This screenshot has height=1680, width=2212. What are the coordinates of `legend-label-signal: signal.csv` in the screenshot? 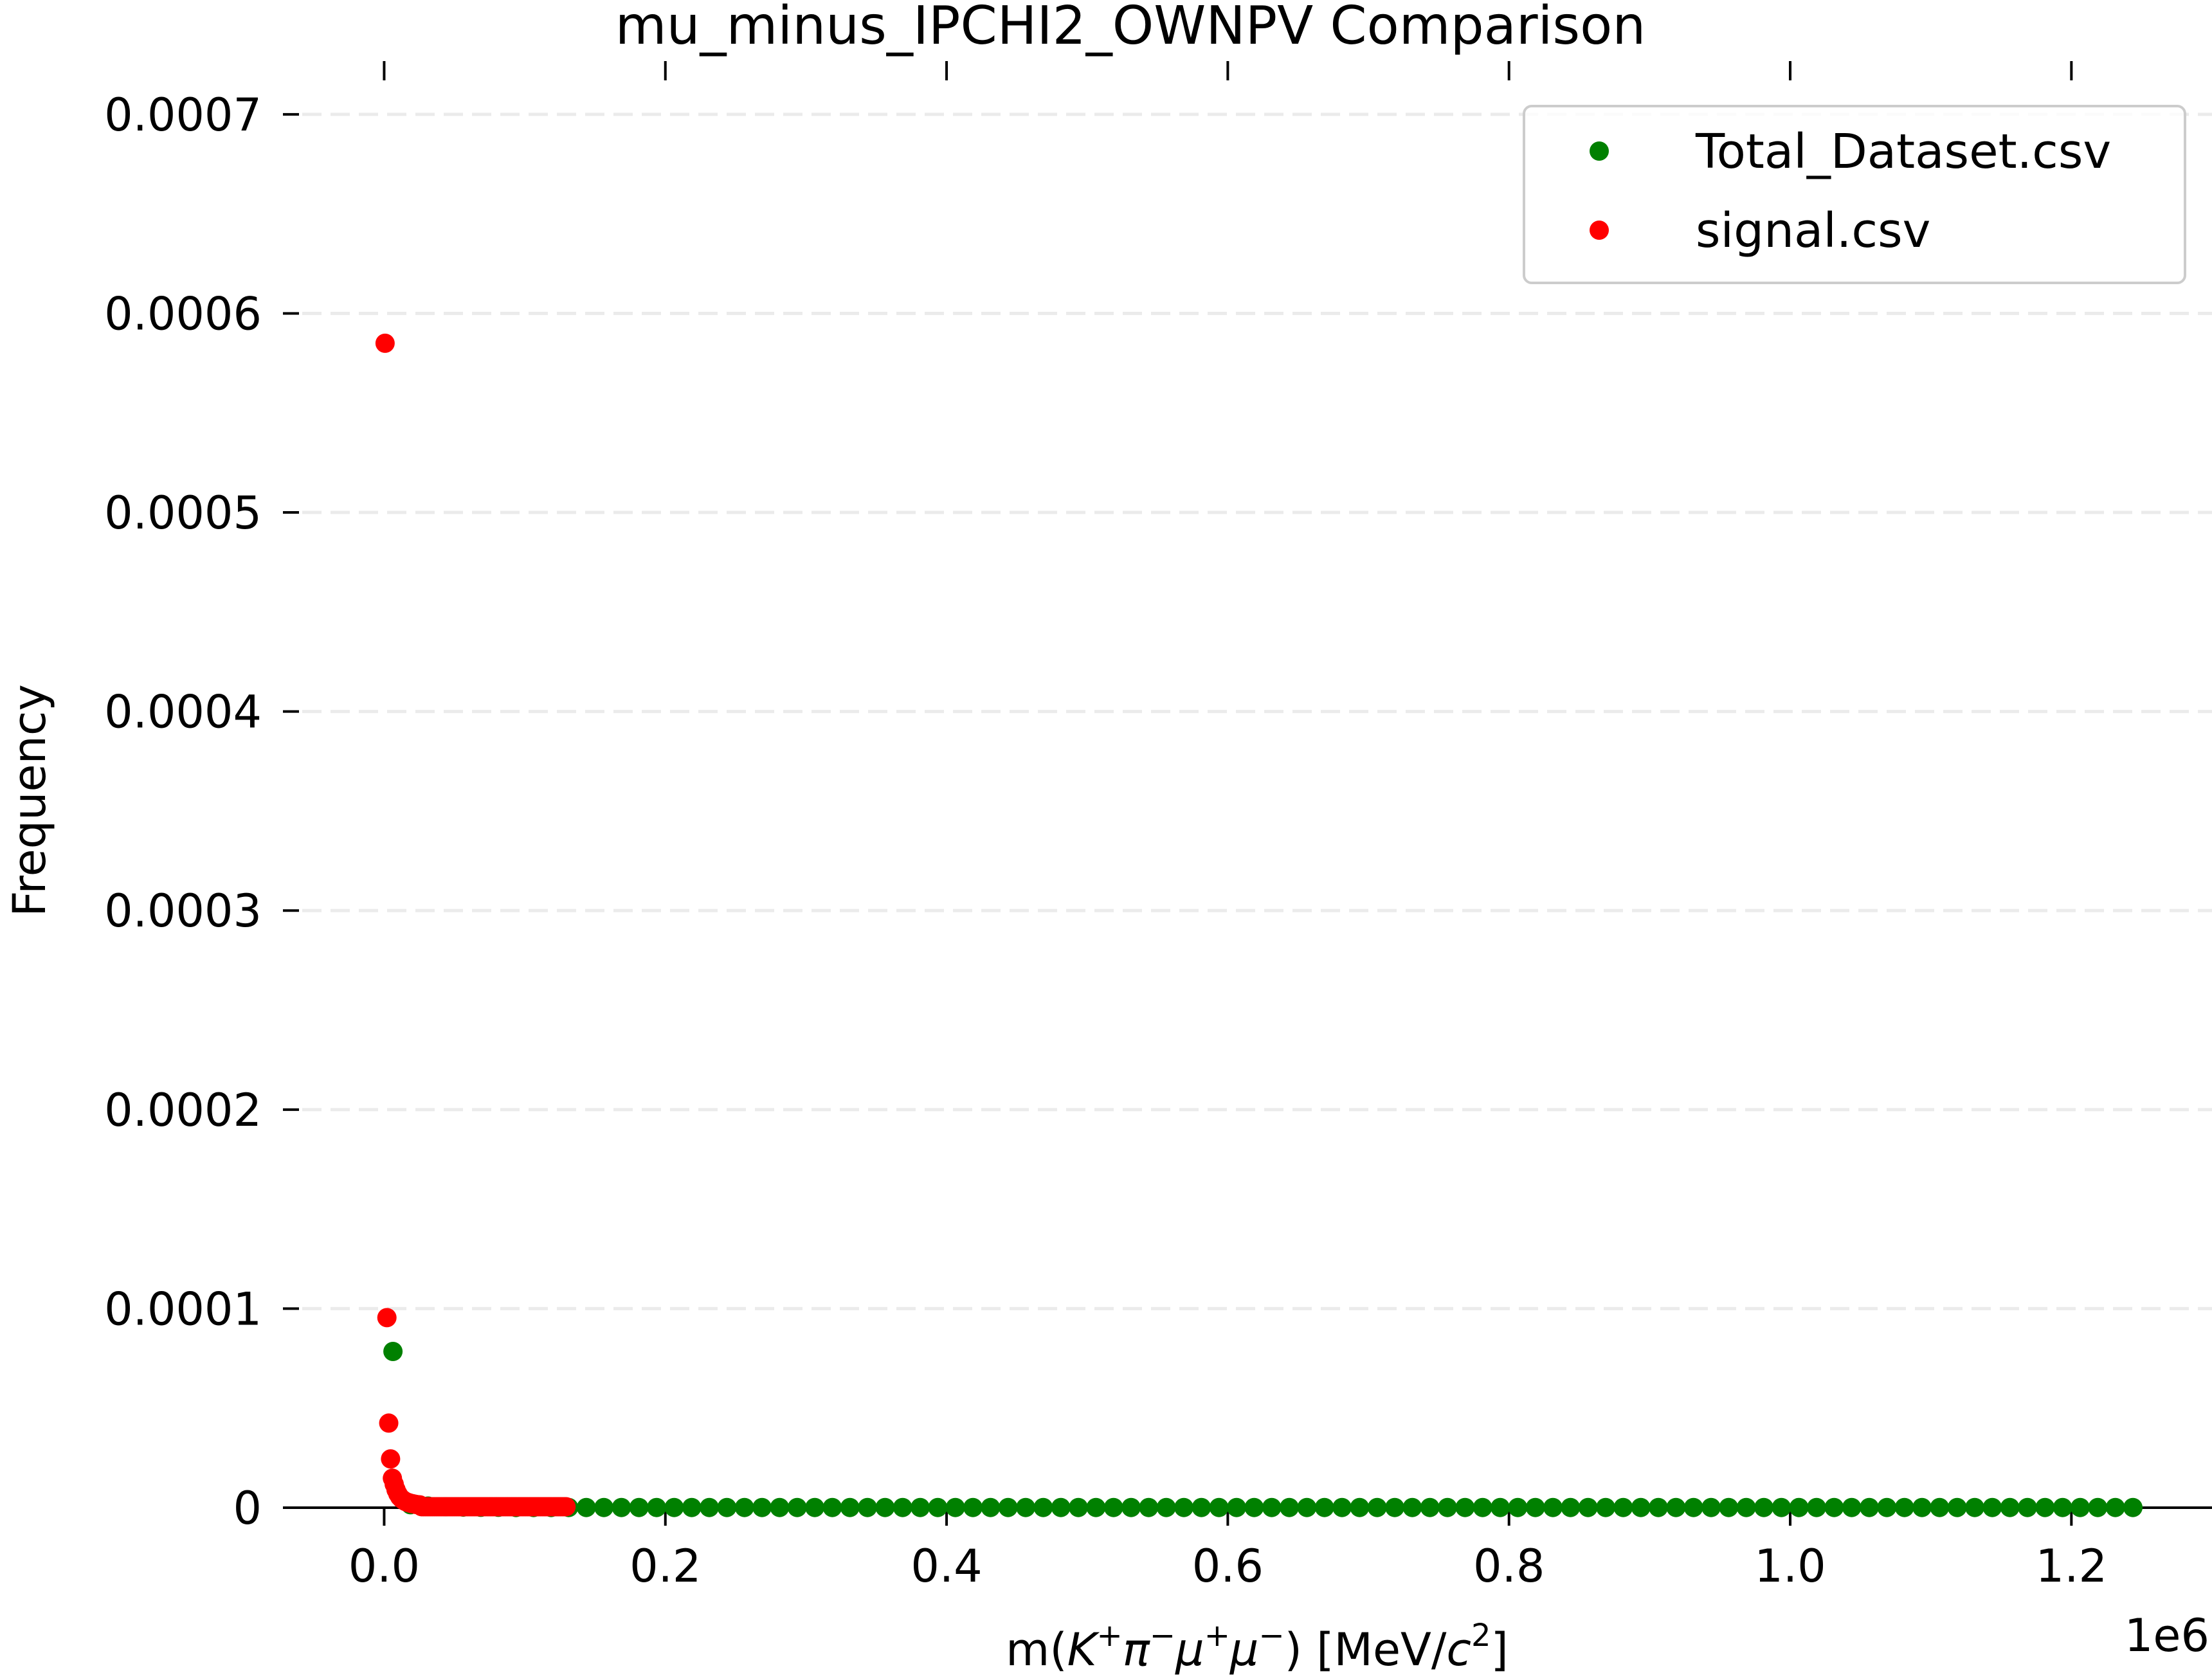 It's located at (1813, 231).